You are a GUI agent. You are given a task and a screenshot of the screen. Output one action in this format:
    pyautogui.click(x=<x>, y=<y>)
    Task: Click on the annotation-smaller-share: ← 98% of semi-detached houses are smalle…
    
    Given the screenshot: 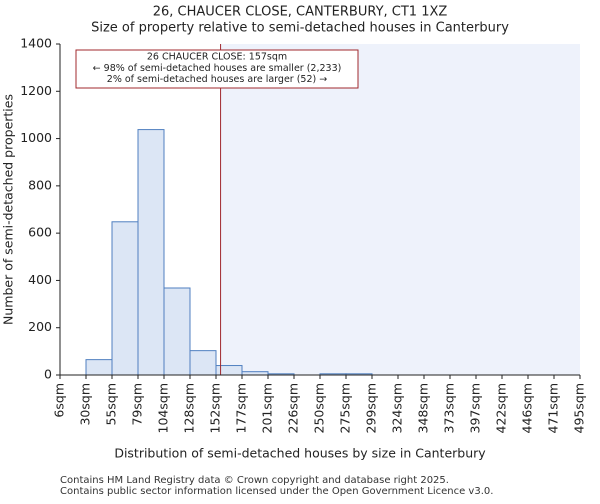 What is the action you would take?
    pyautogui.click(x=217, y=68)
    